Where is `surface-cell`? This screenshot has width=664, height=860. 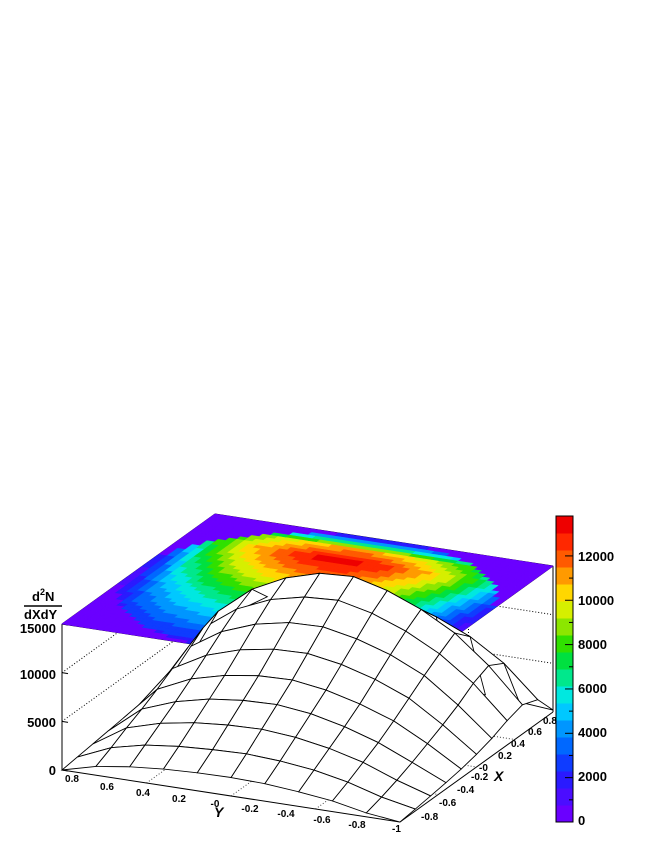
surface-cell is located at coordinates (86, 758).